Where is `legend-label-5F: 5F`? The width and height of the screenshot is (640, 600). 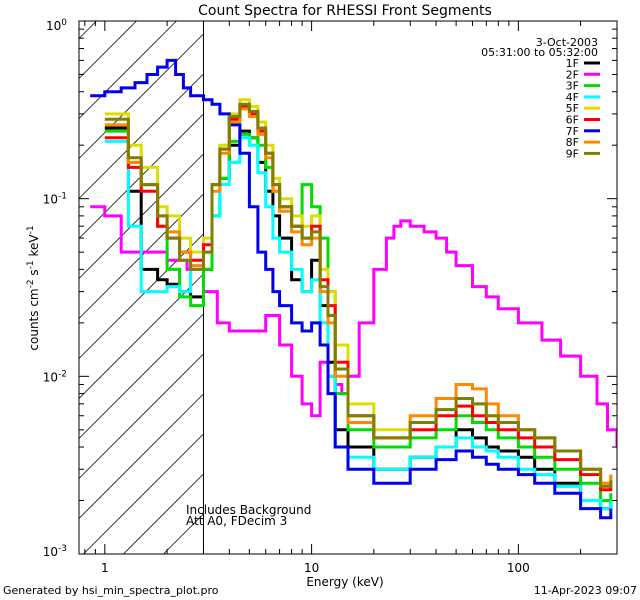
legend-label-5F: 5F is located at coordinates (572, 108).